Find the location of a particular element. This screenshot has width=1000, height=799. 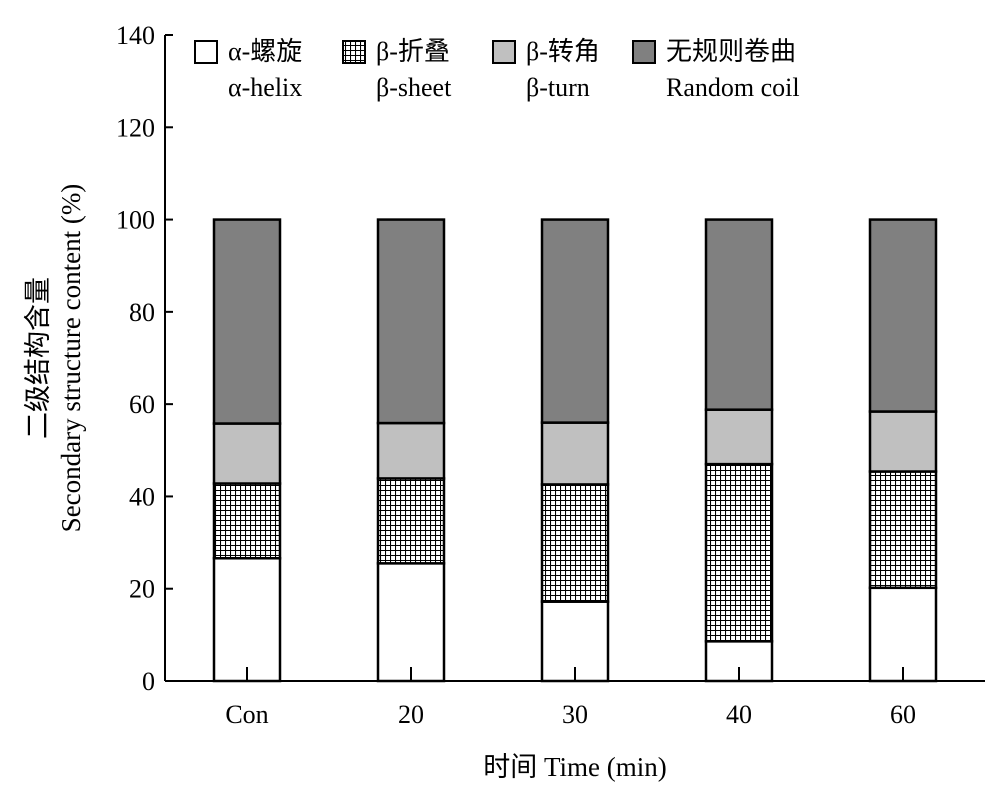

y-tick-label: 0 is located at coordinates (148, 681).